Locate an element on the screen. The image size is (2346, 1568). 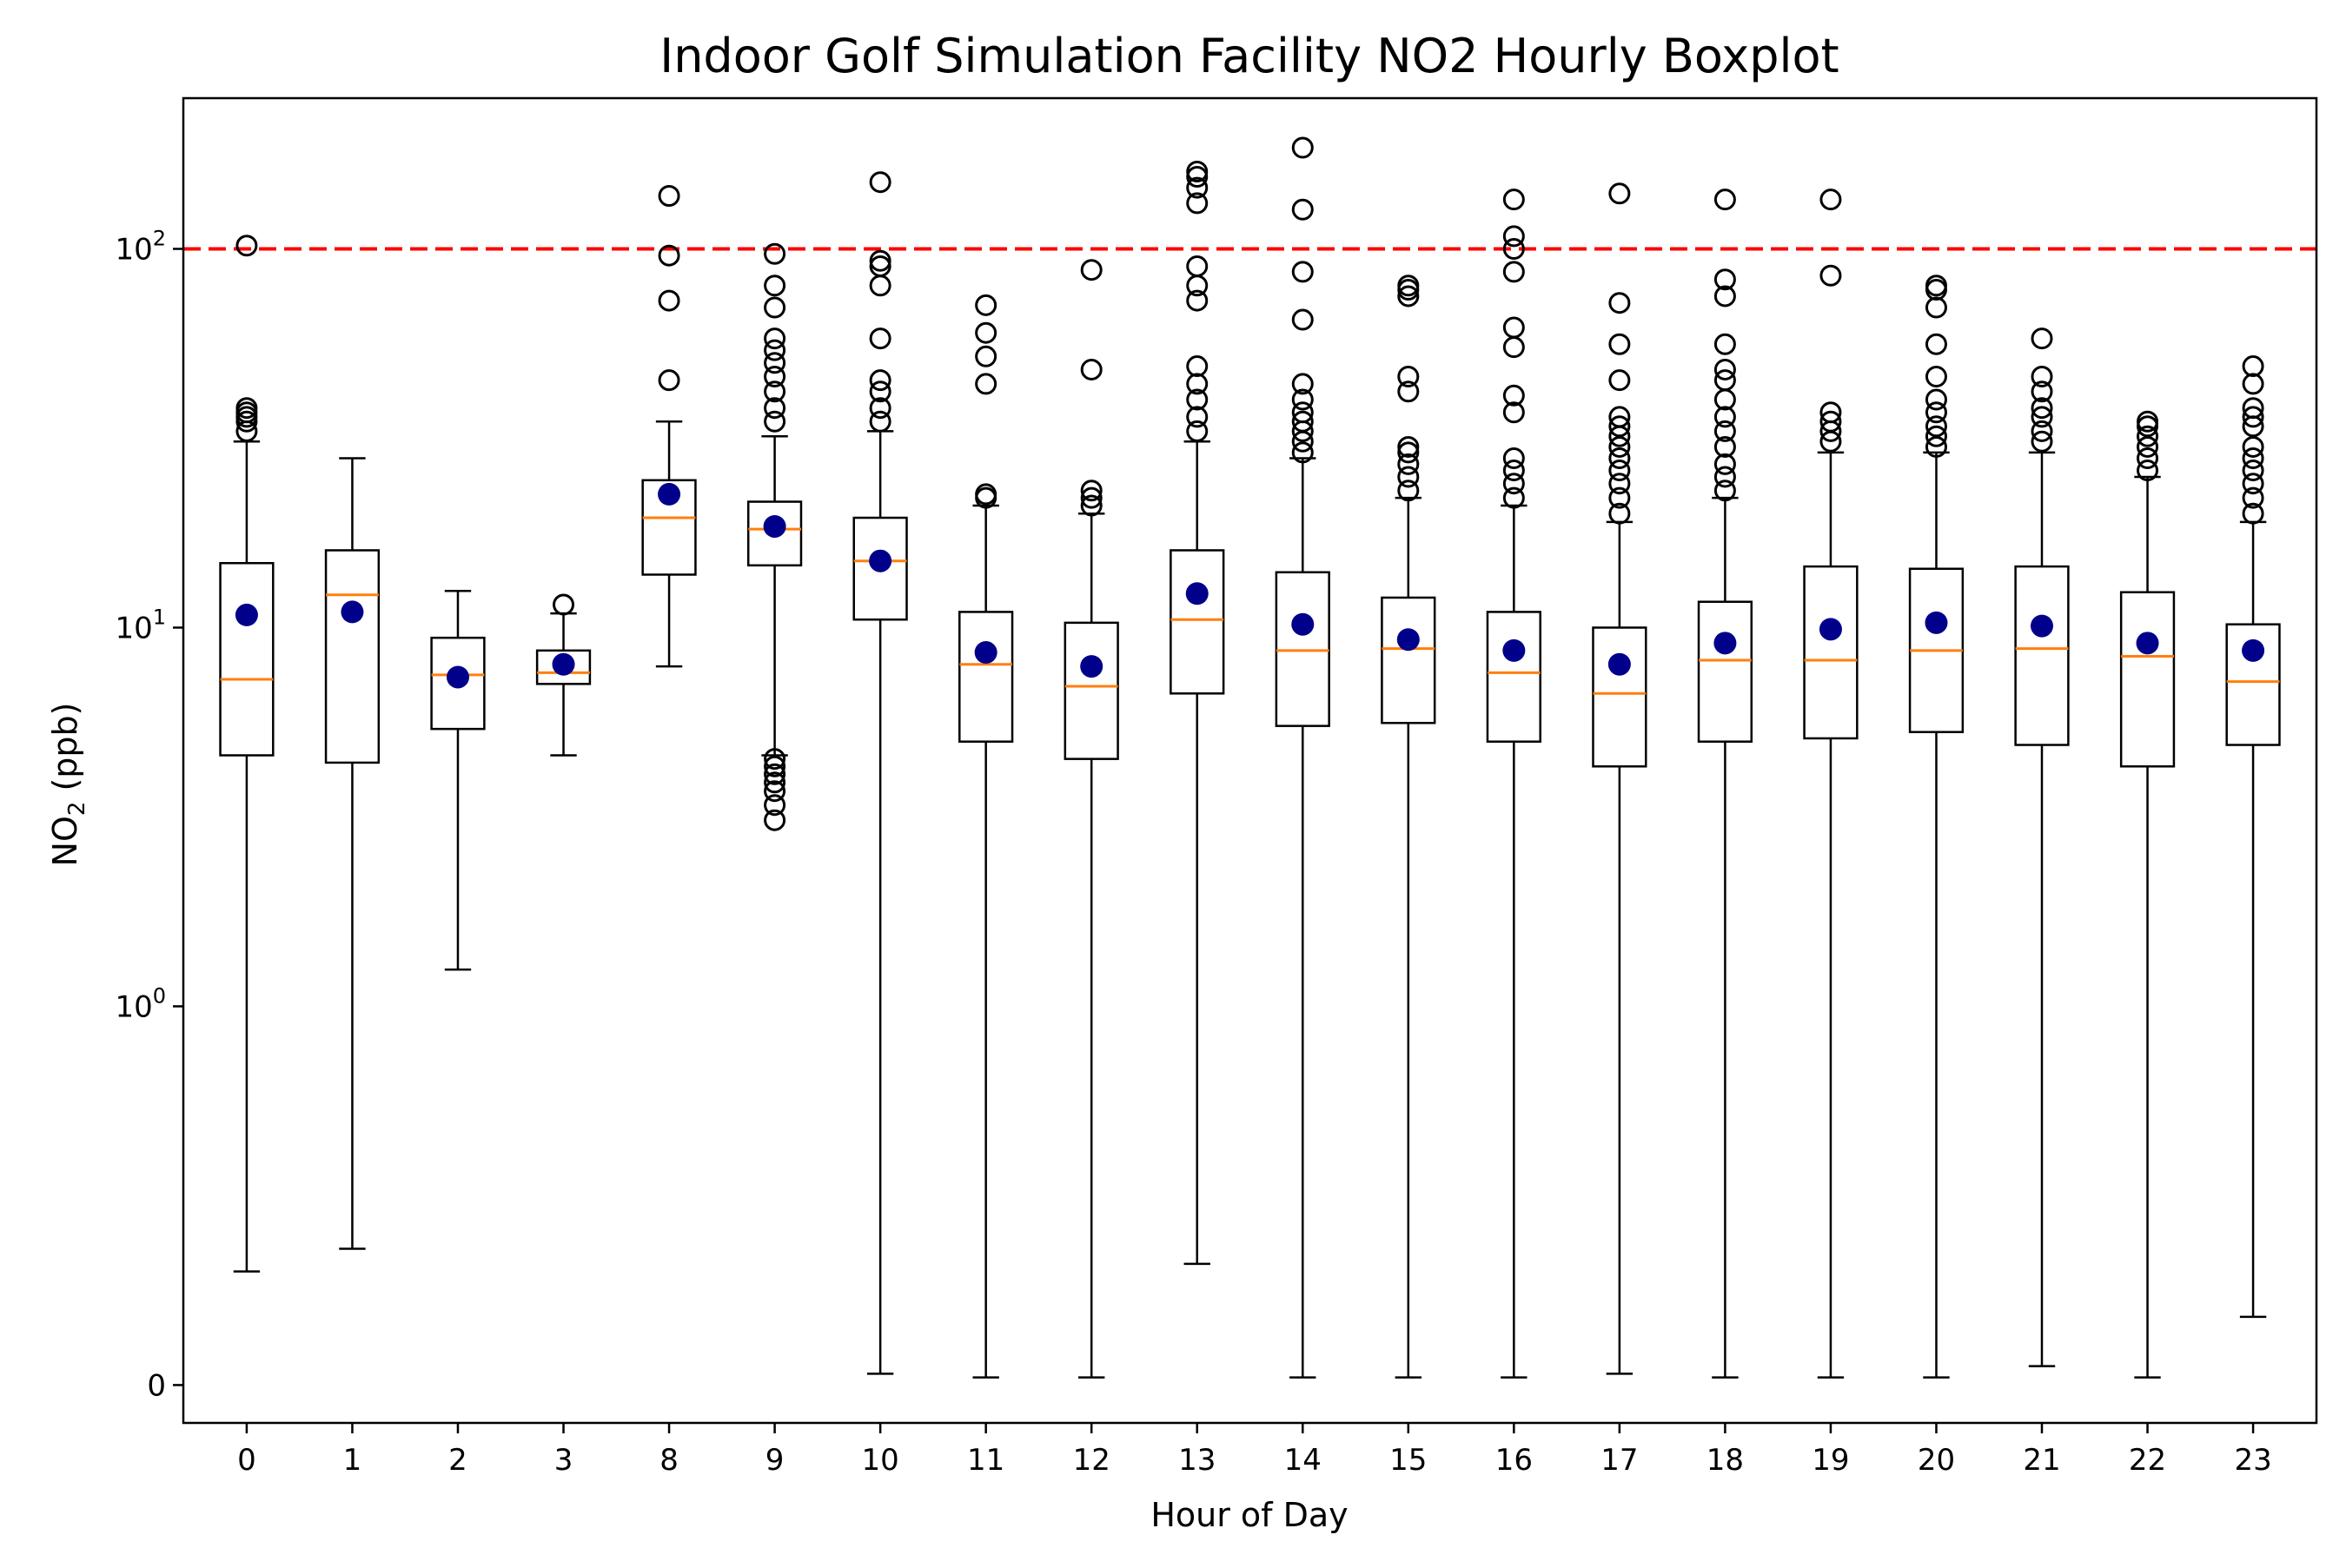
y-axis-label: NO2 (ppb) is located at coordinates (68, 785).